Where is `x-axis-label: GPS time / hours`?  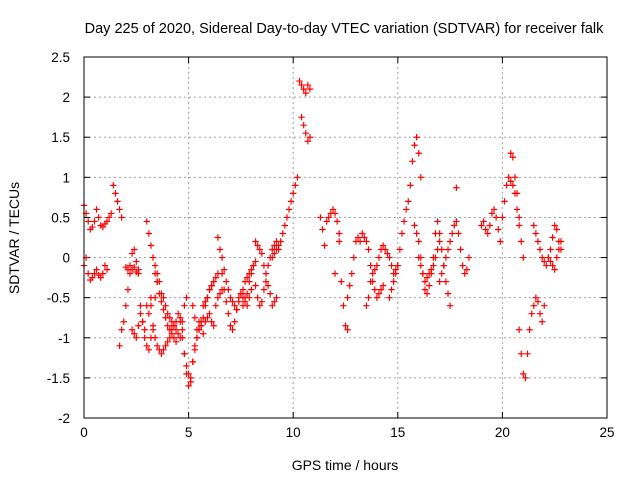 x-axis-label: GPS time / hours is located at coordinates (345, 465).